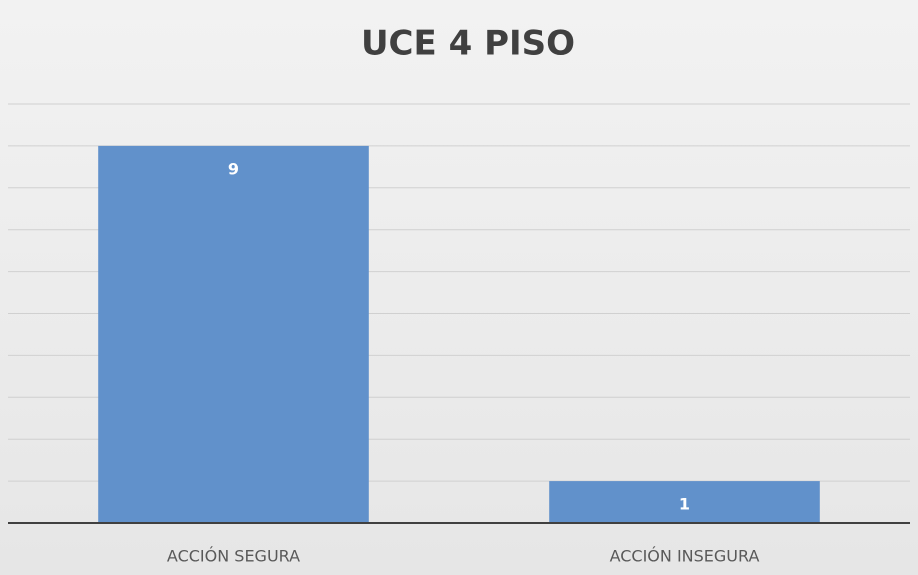 The height and width of the screenshot is (575, 918). What do you see at coordinates (233, 556) in the screenshot?
I see `x-tick-label: ACCIÓN SEGURA` at bounding box center [233, 556].